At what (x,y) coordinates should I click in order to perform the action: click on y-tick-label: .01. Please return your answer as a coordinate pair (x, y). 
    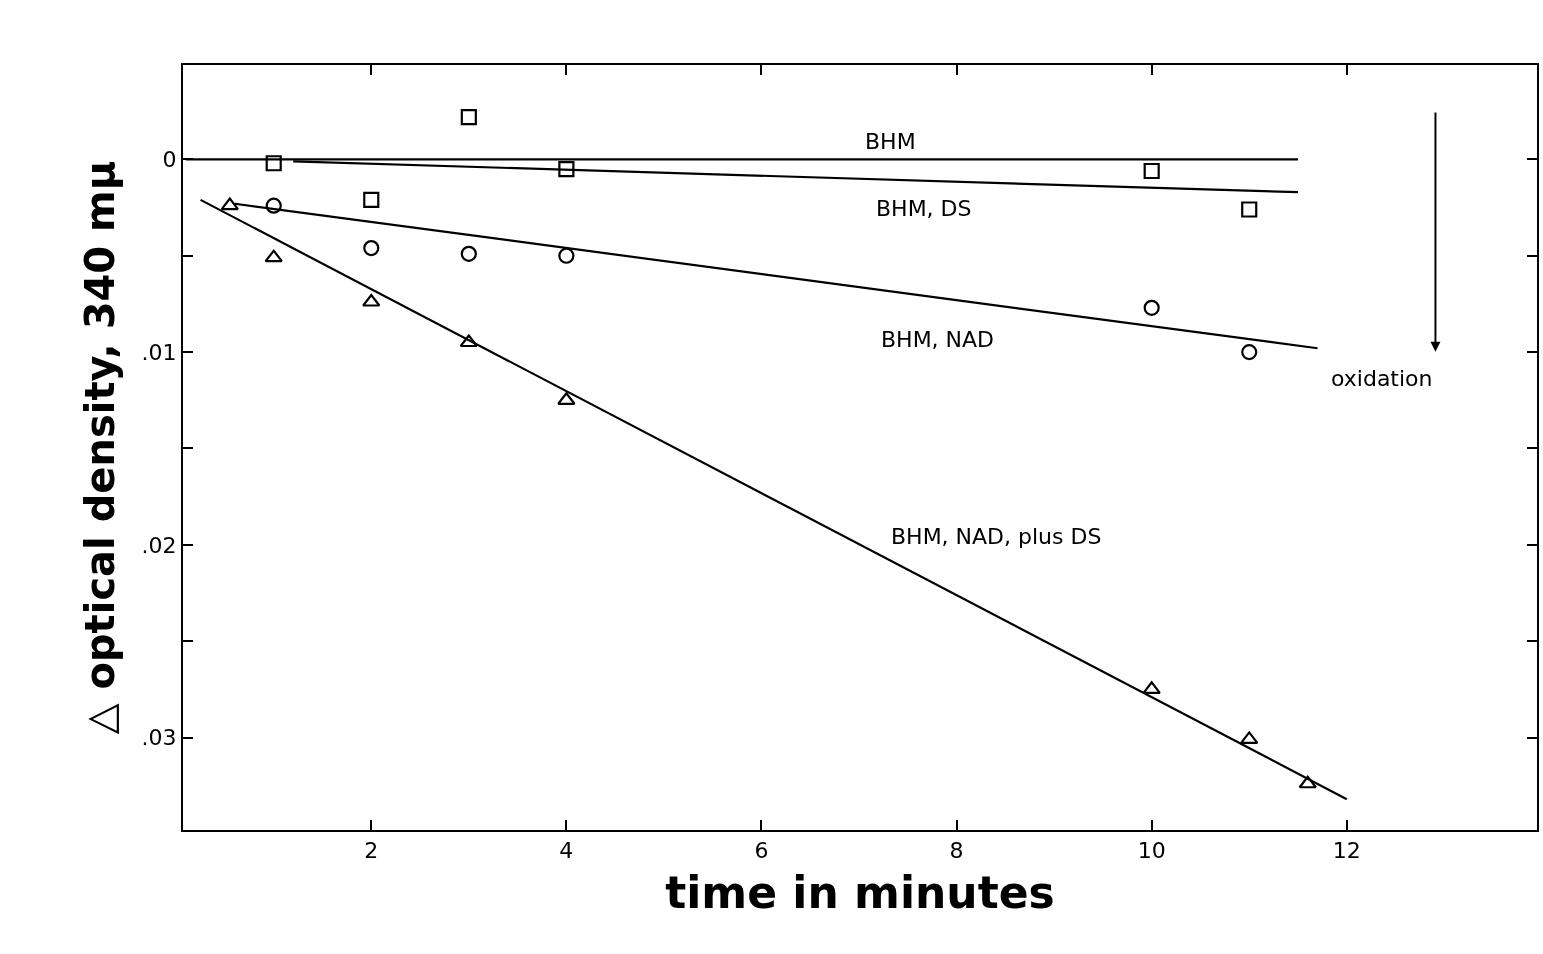
    Looking at the image, I should click on (159, 352).